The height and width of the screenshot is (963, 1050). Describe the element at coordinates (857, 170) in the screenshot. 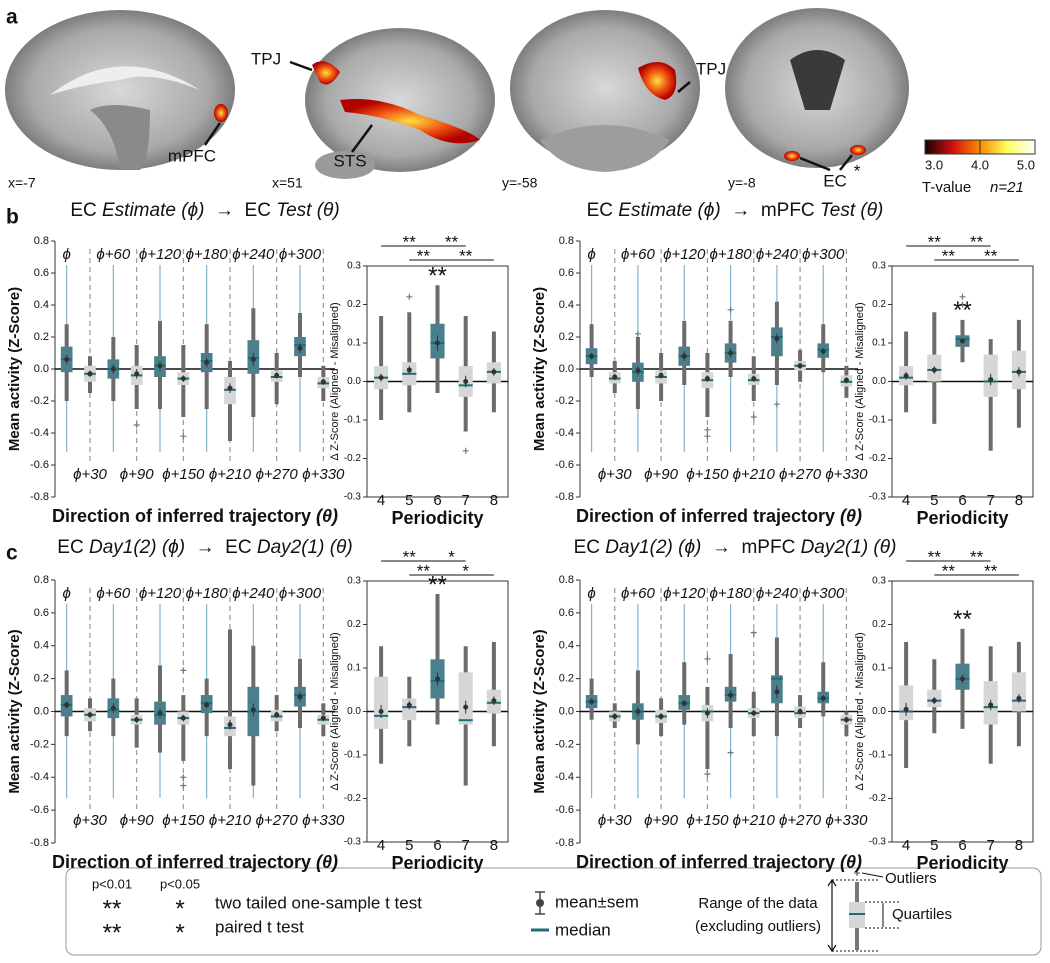

I see `region-label: *` at that location.